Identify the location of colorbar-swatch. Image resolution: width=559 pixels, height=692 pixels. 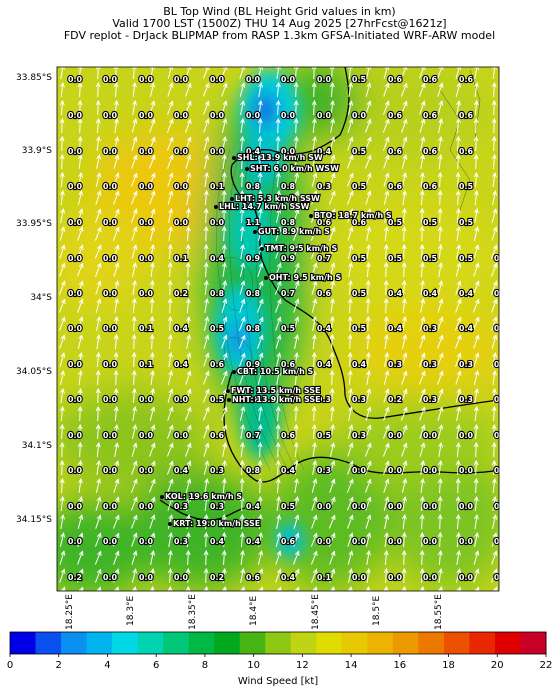
(48, 643).